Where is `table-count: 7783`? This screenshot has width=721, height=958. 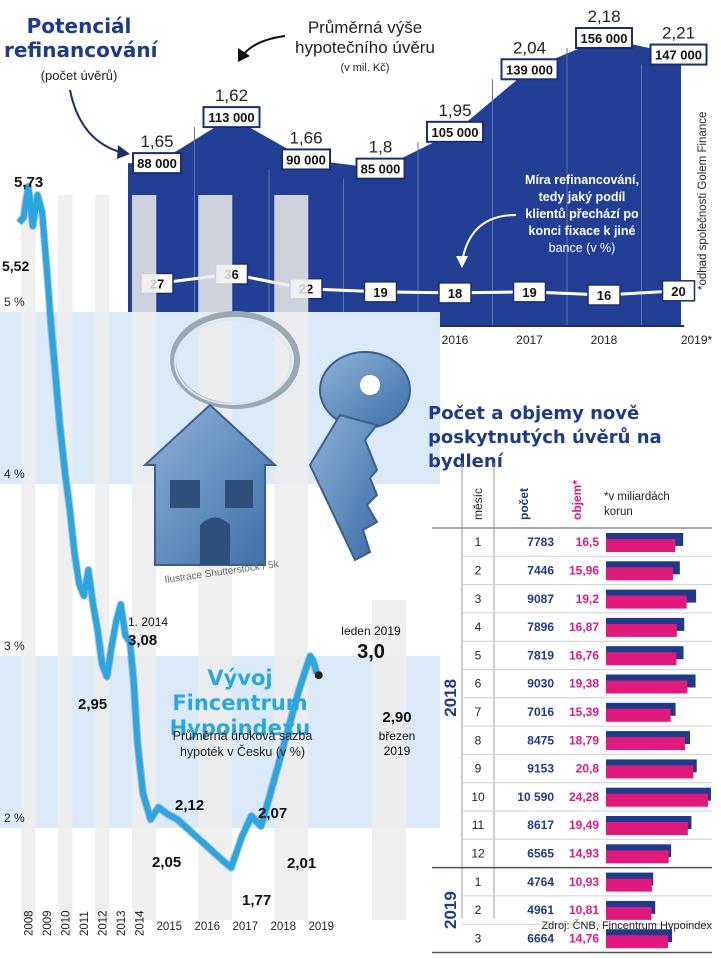 table-count: 7783 is located at coordinates (540, 542).